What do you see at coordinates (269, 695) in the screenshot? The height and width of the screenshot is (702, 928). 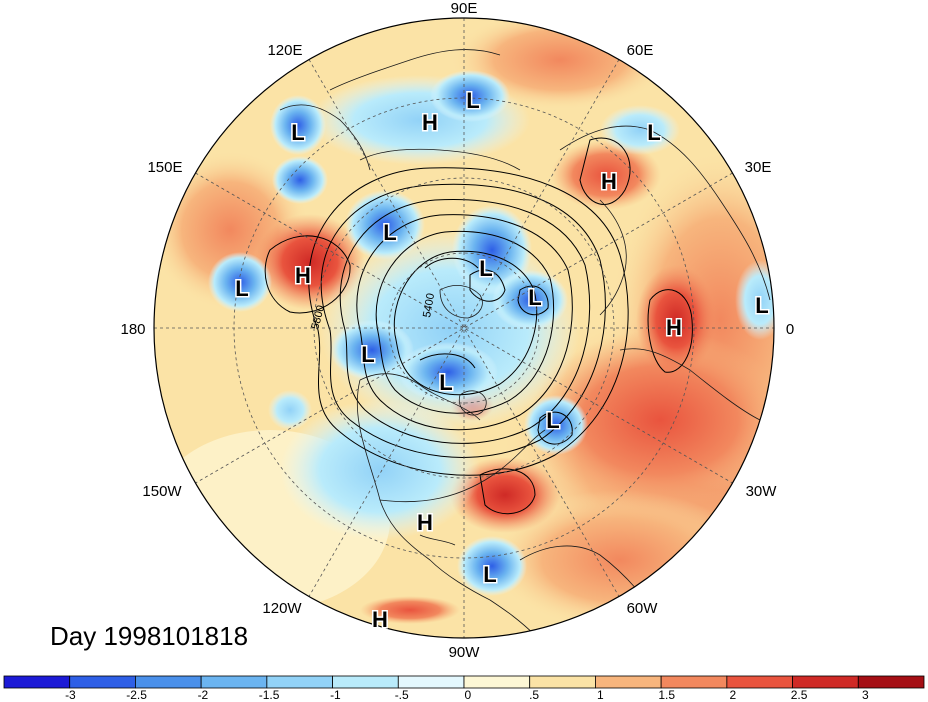 I see `colorbar-tick-label: -1.5` at bounding box center [269, 695].